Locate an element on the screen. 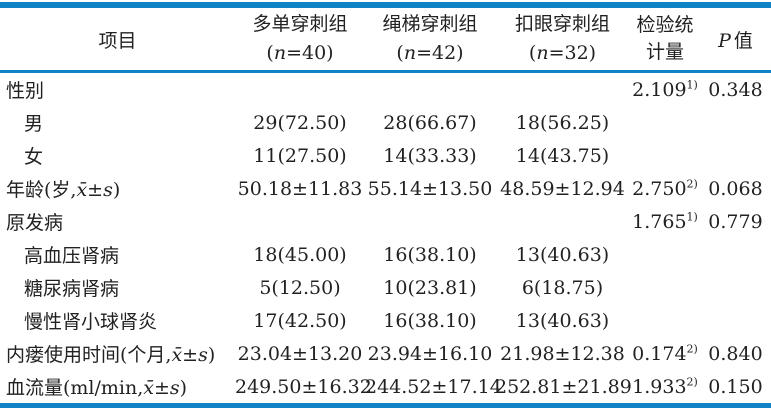 Image resolution: width=771 pixels, height=415 pixels. row-label-text: 血流量(ml/min, is located at coordinates (75, 388).